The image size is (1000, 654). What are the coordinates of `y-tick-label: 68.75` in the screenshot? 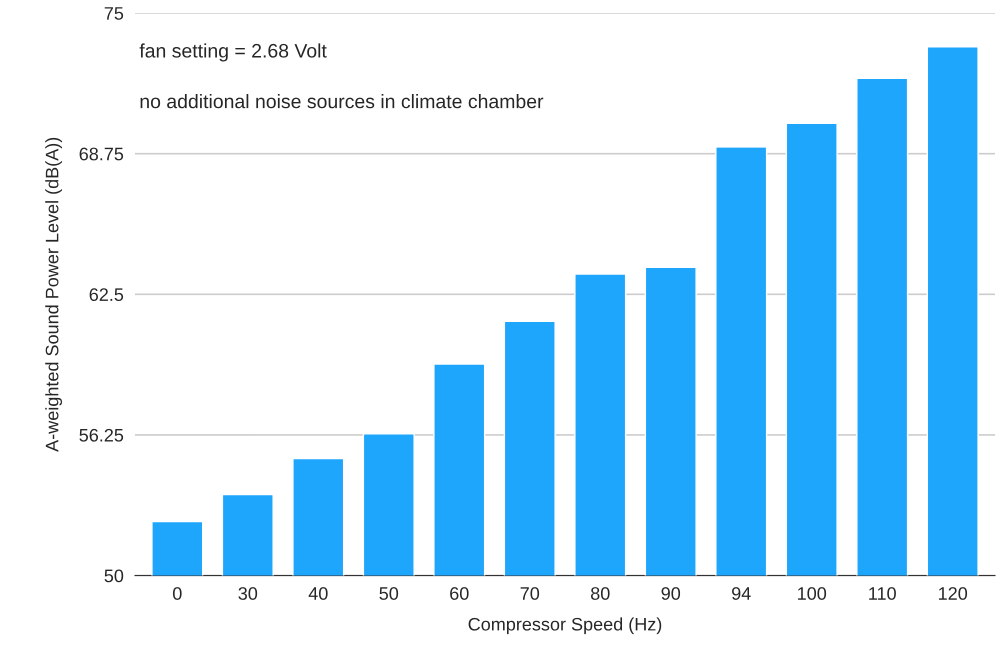 It's located at (102, 154).